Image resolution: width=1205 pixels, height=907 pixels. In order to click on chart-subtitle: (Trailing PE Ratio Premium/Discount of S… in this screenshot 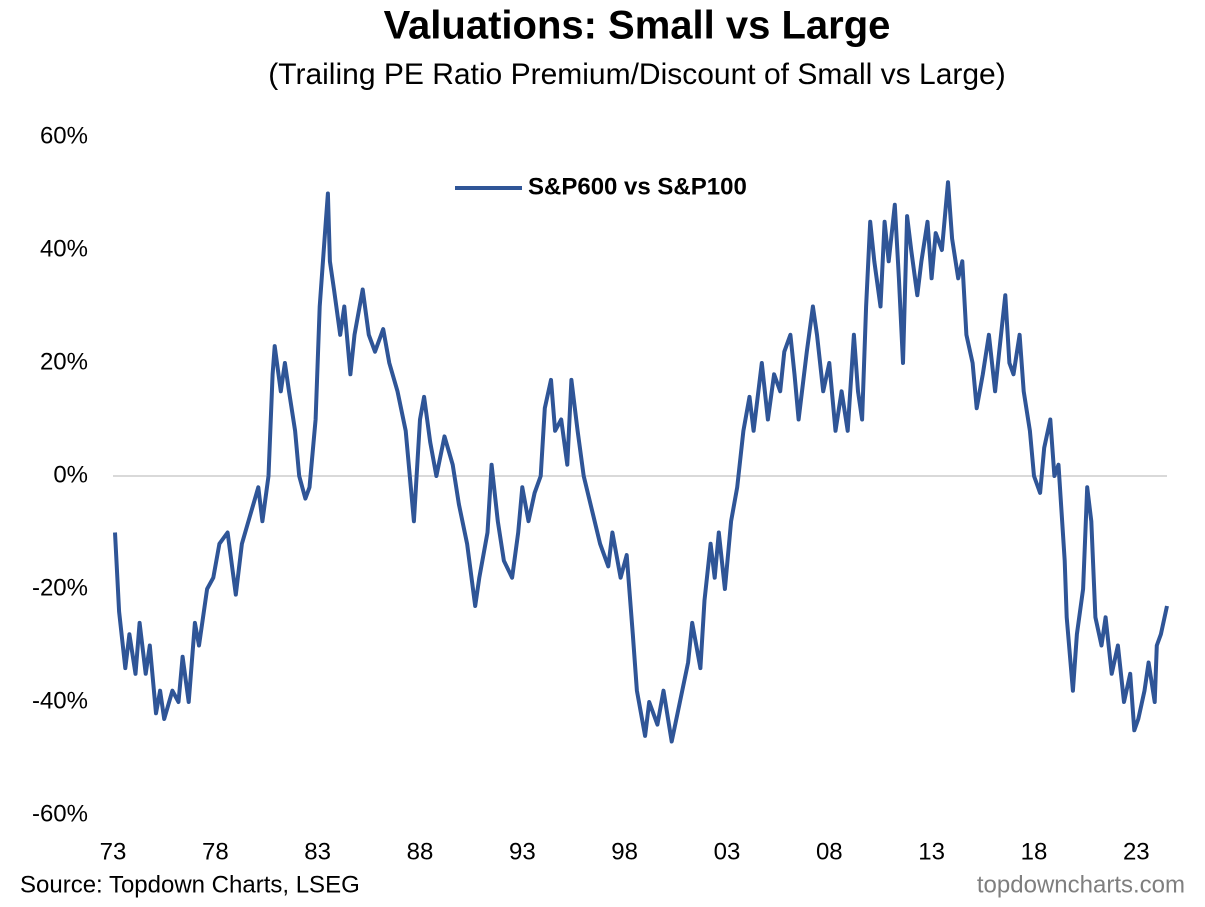, I will do `click(636, 74)`.